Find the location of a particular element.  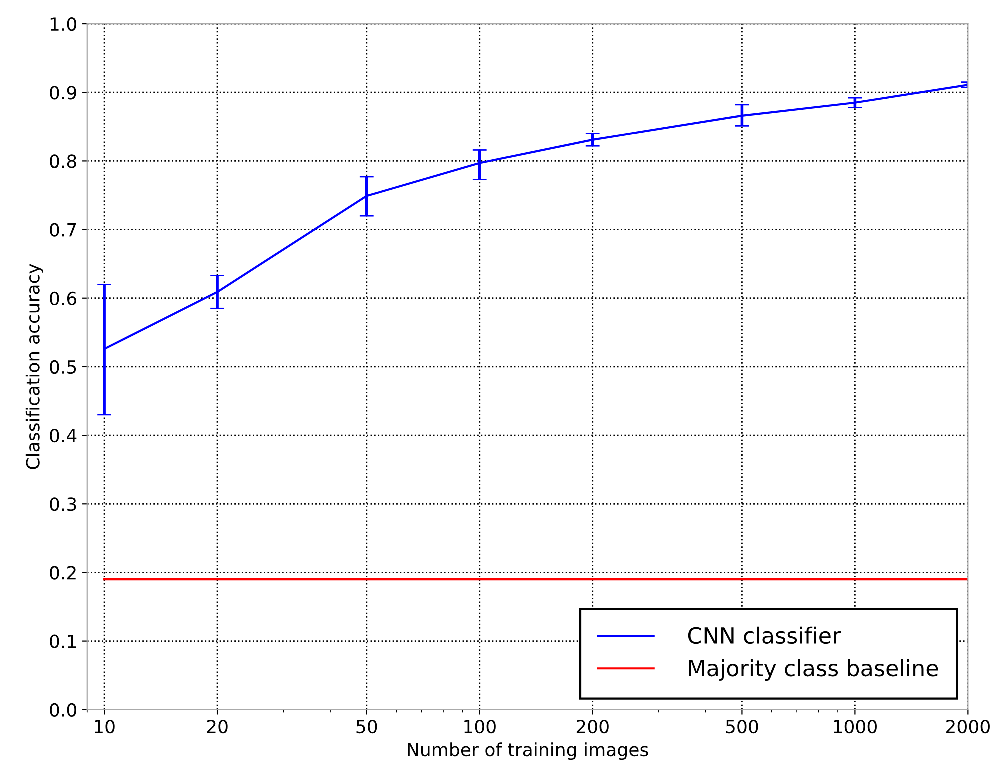

y-tick-label: 0.4 is located at coordinates (63, 436).